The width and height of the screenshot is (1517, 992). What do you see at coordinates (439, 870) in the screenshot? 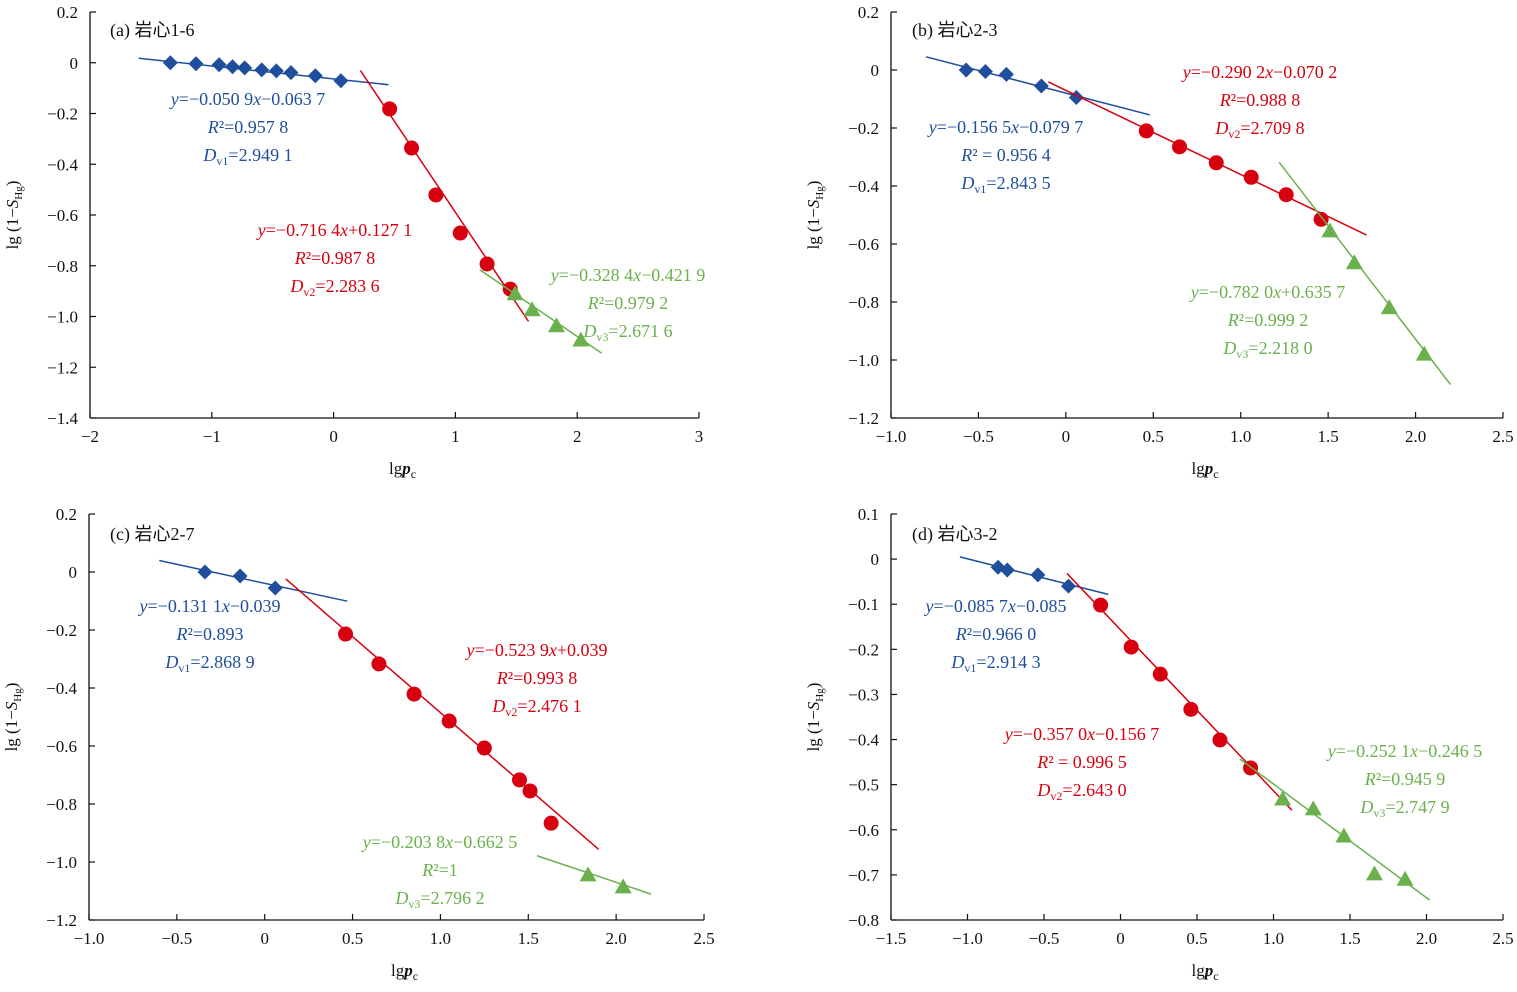
I see `r-squared-label: R²=1` at bounding box center [439, 870].